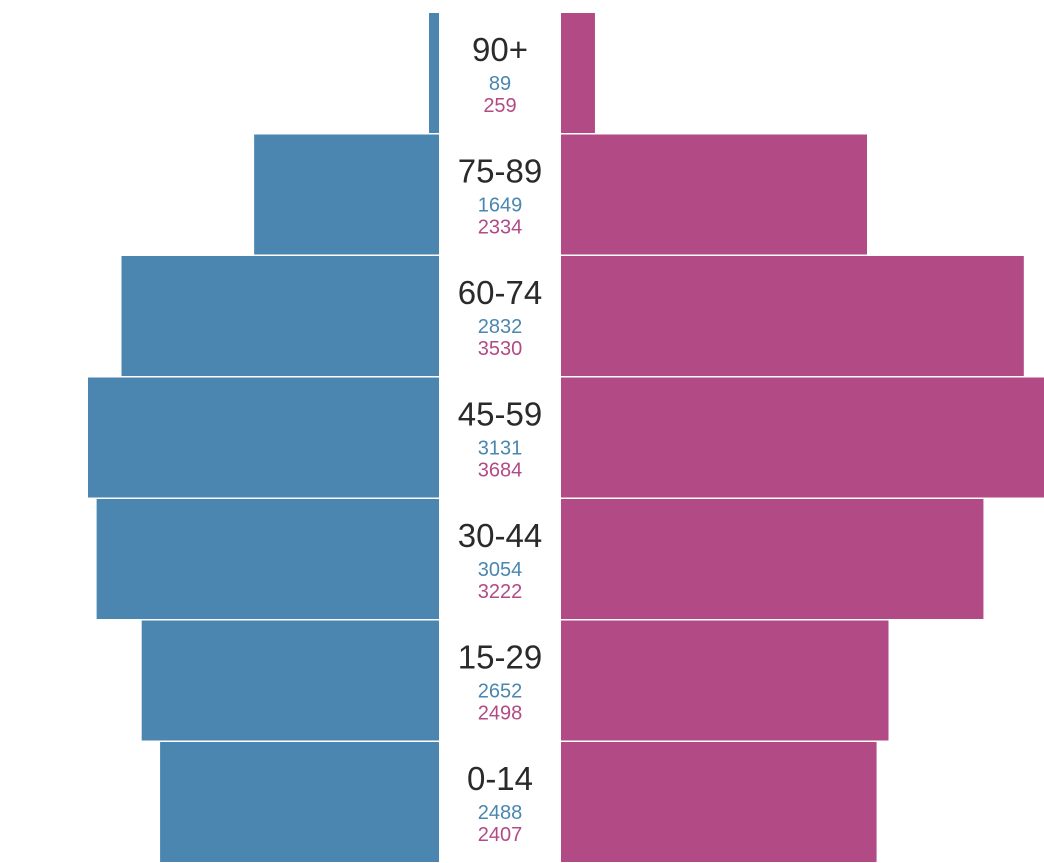 The width and height of the screenshot is (1044, 863). What do you see at coordinates (500, 228) in the screenshot?
I see `value-label-right: 2334` at bounding box center [500, 228].